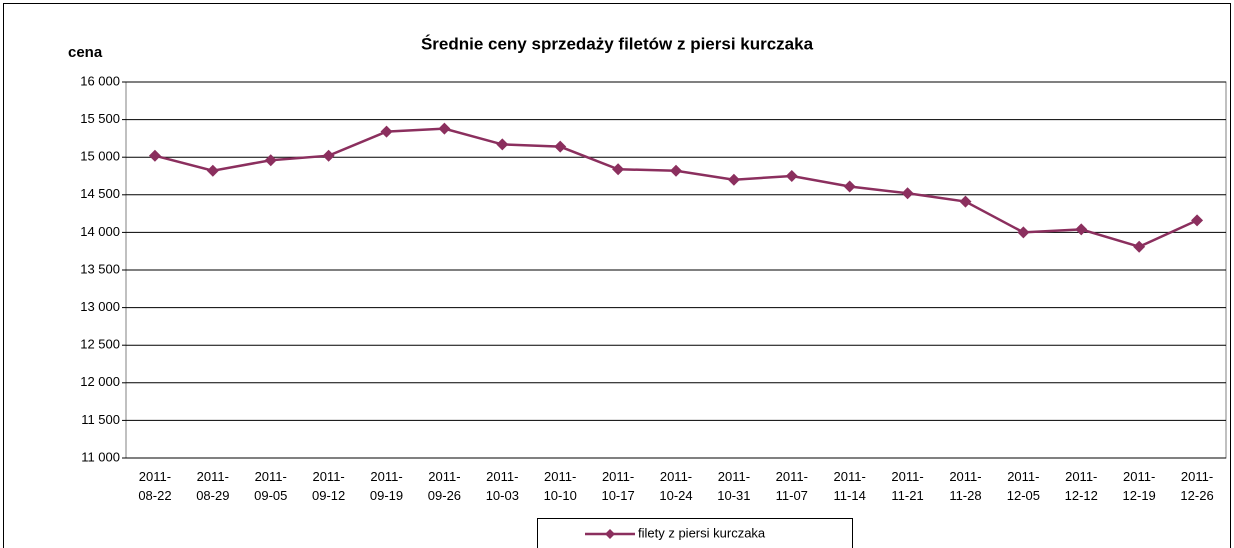  Describe the element at coordinates (213, 486) in the screenshot. I see `x-tick-label: 2011-08-29` at that location.